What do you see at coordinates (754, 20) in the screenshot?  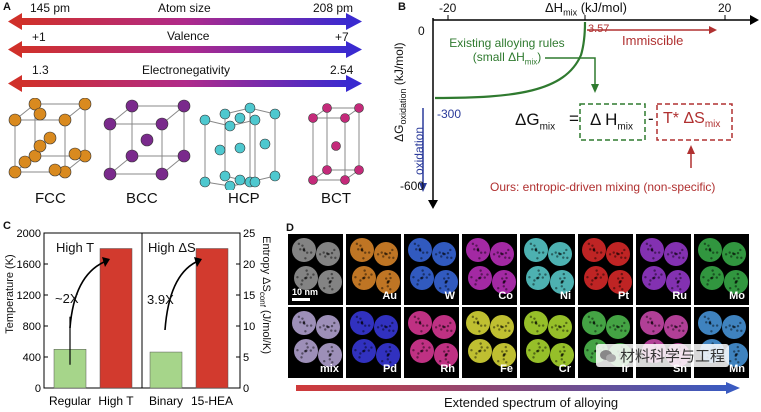 I see `x-axis-arrowhead` at bounding box center [754, 20].